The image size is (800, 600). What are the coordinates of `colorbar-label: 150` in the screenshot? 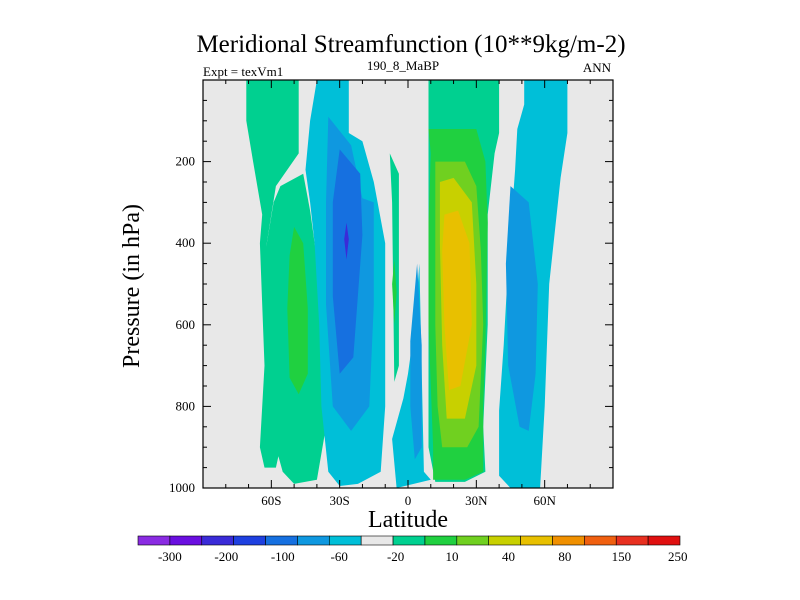 It's located at (622, 556).